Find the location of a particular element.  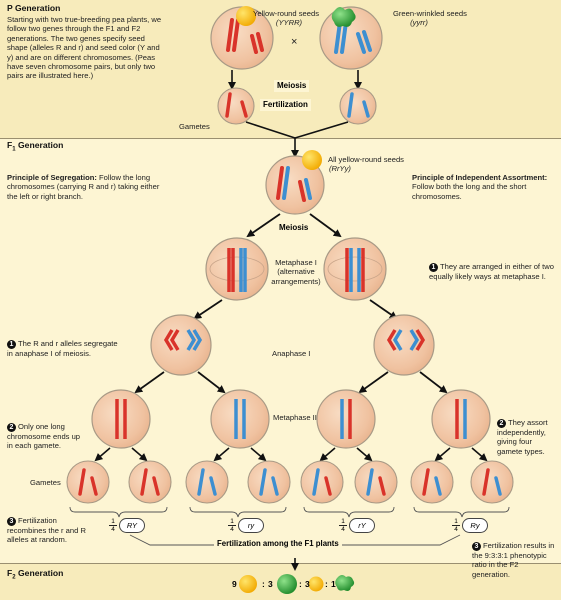

meiosis-label-f1: Meiosis is located at coordinates (294, 228).